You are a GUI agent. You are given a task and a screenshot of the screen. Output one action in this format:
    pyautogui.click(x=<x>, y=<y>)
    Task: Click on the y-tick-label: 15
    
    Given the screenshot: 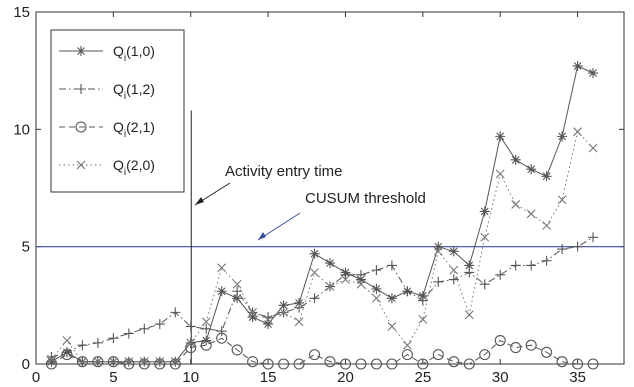 What is the action you would take?
    pyautogui.click(x=21, y=12)
    